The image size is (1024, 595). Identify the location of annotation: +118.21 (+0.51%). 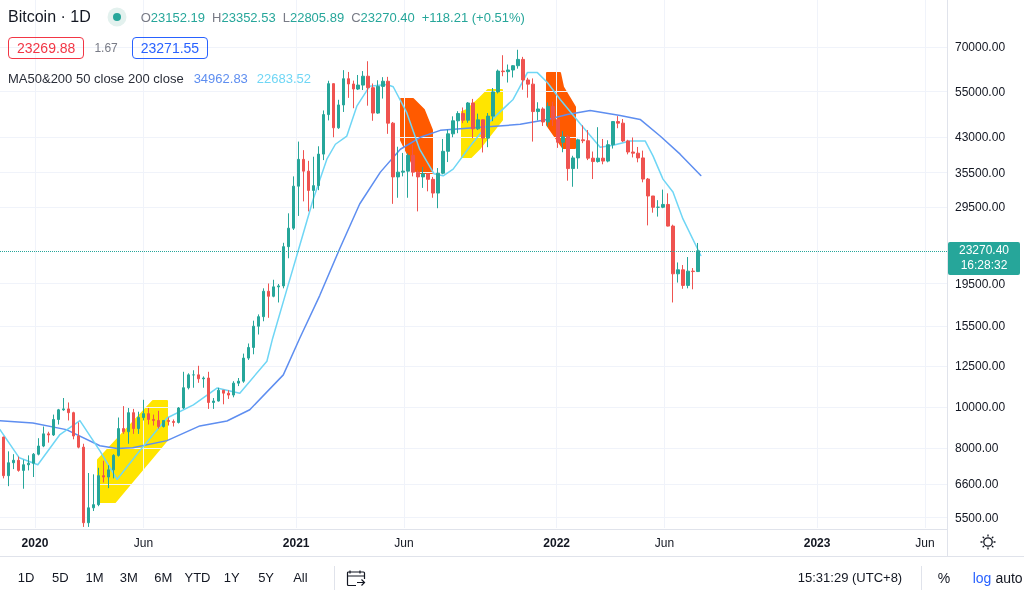
(473, 17).